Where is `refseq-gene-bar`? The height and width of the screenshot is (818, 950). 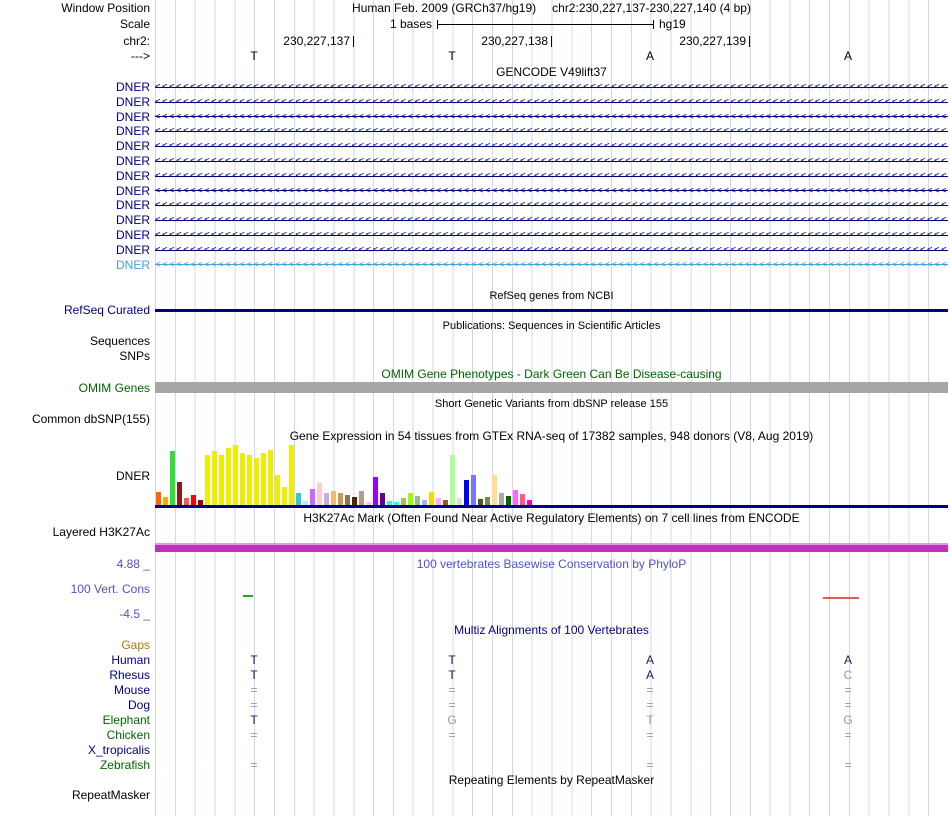 refseq-gene-bar is located at coordinates (551, 310).